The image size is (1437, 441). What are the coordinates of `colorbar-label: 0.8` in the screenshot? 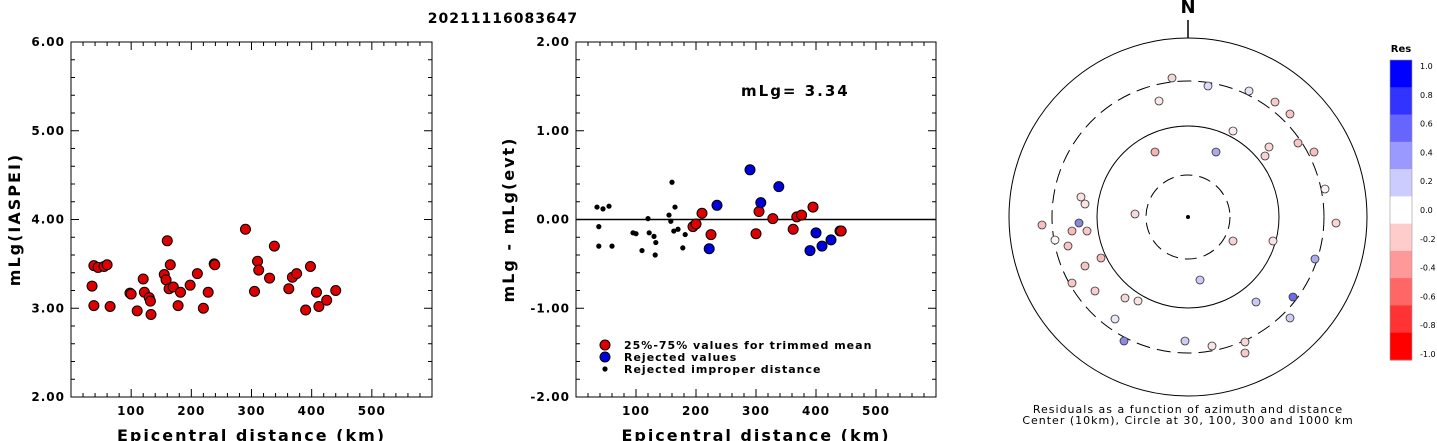 It's located at (1426, 95).